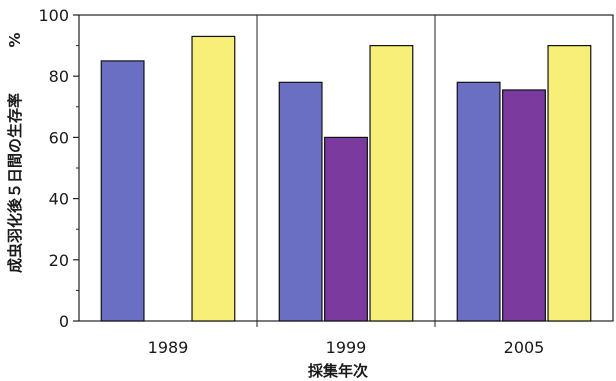 The width and height of the screenshot is (616, 381). Describe the element at coordinates (59, 137) in the screenshot. I see `y-tick-label: 60` at that location.